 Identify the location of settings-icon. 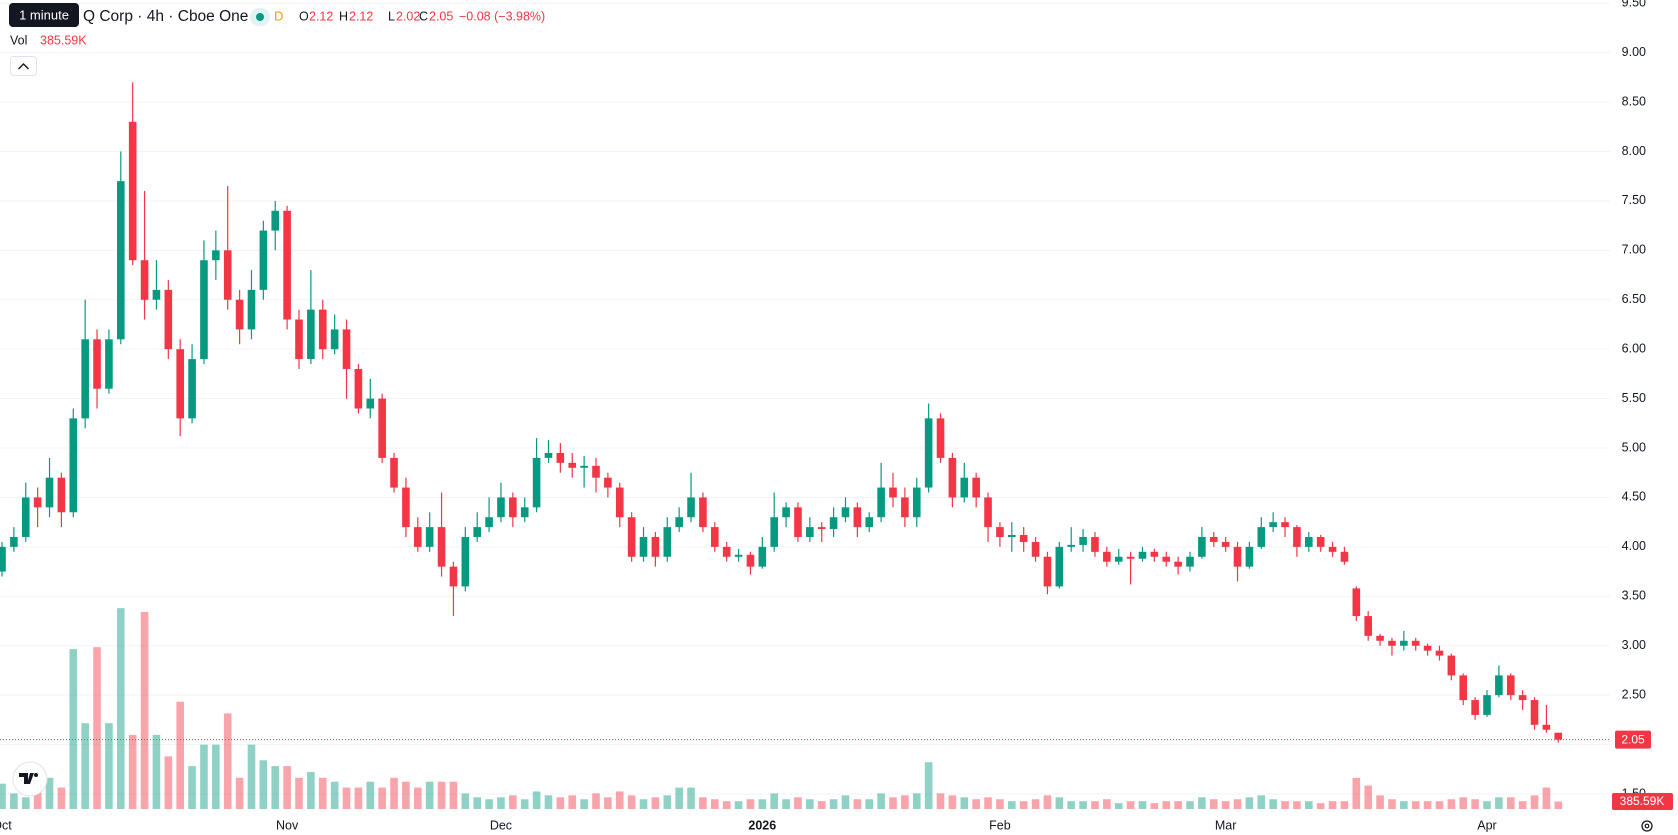
(1647, 826).